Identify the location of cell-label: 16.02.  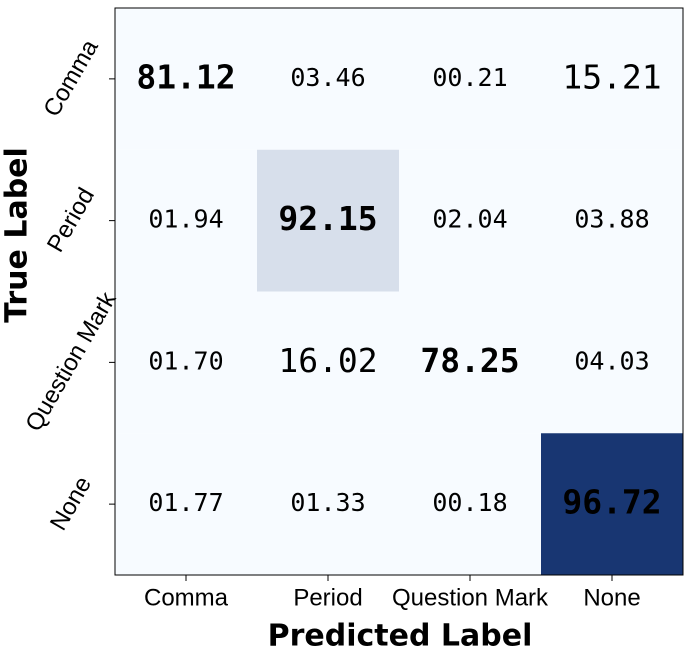
(327, 360).